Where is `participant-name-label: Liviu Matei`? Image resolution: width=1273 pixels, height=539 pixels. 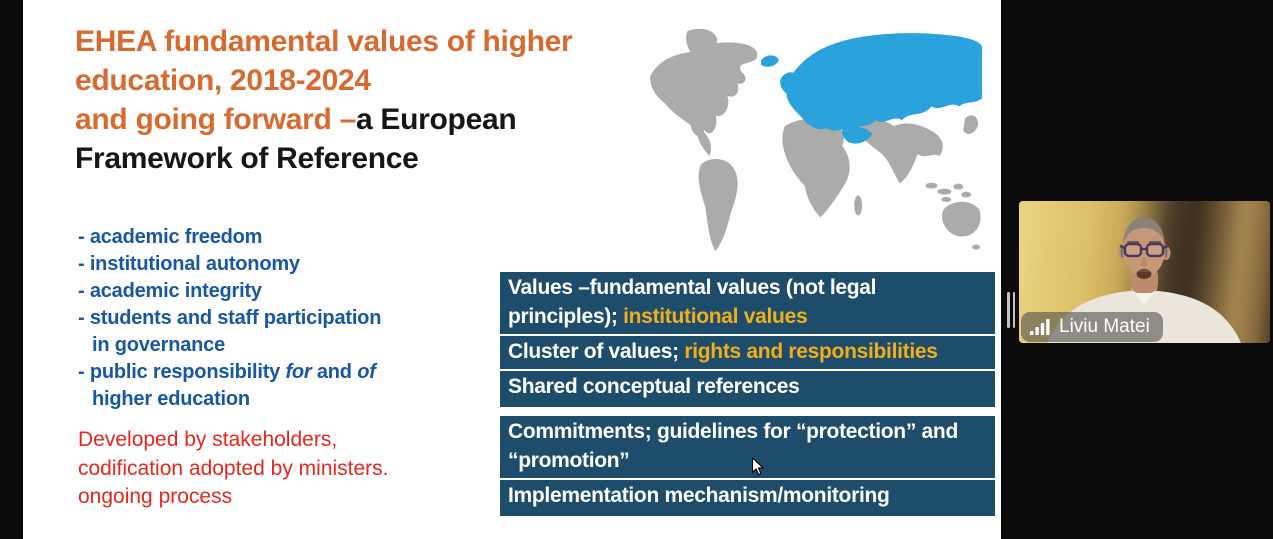 participant-name-label: Liviu Matei is located at coordinates (1092, 327).